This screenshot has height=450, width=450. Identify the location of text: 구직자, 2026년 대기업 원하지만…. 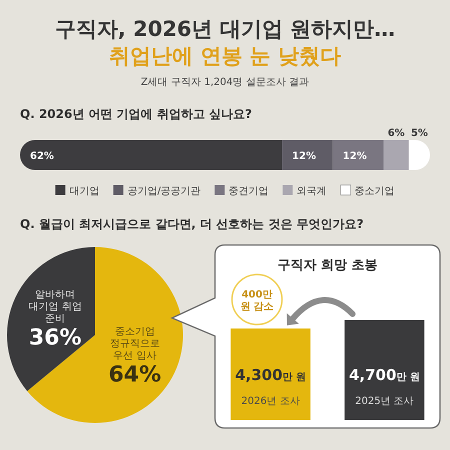
(225, 29).